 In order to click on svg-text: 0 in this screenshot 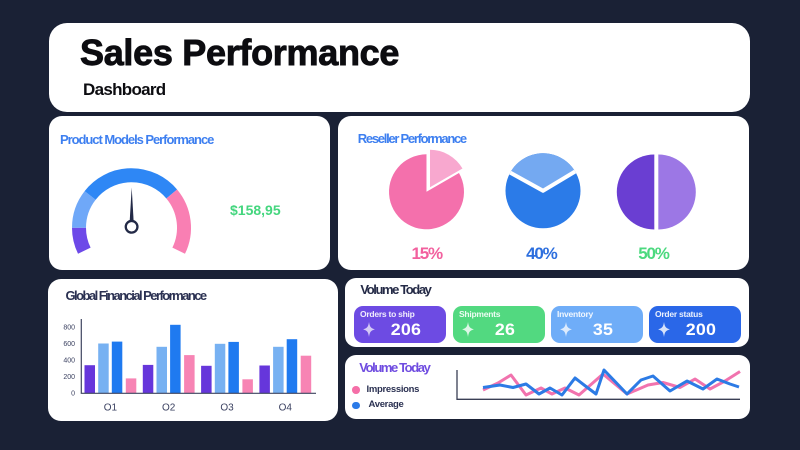, I will do `click(73, 393)`.